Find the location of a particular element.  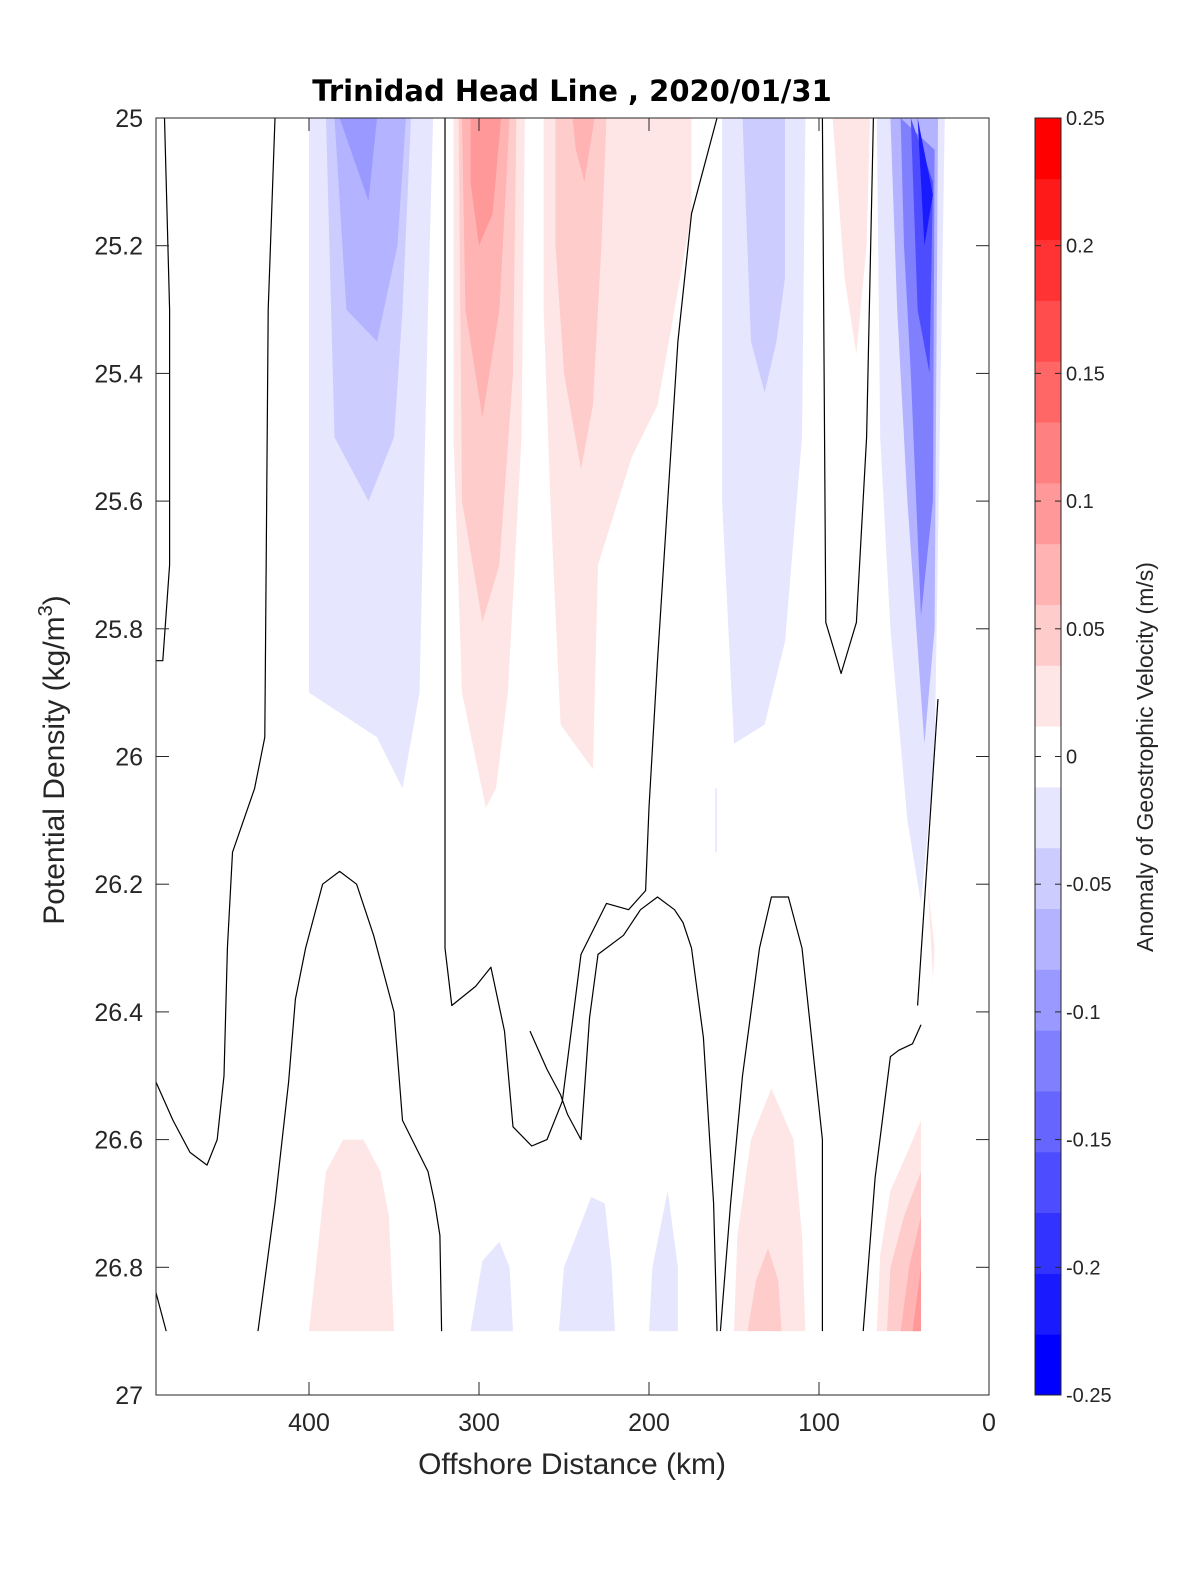

colorbar-tick-label: -0.05 is located at coordinates (1089, 885).